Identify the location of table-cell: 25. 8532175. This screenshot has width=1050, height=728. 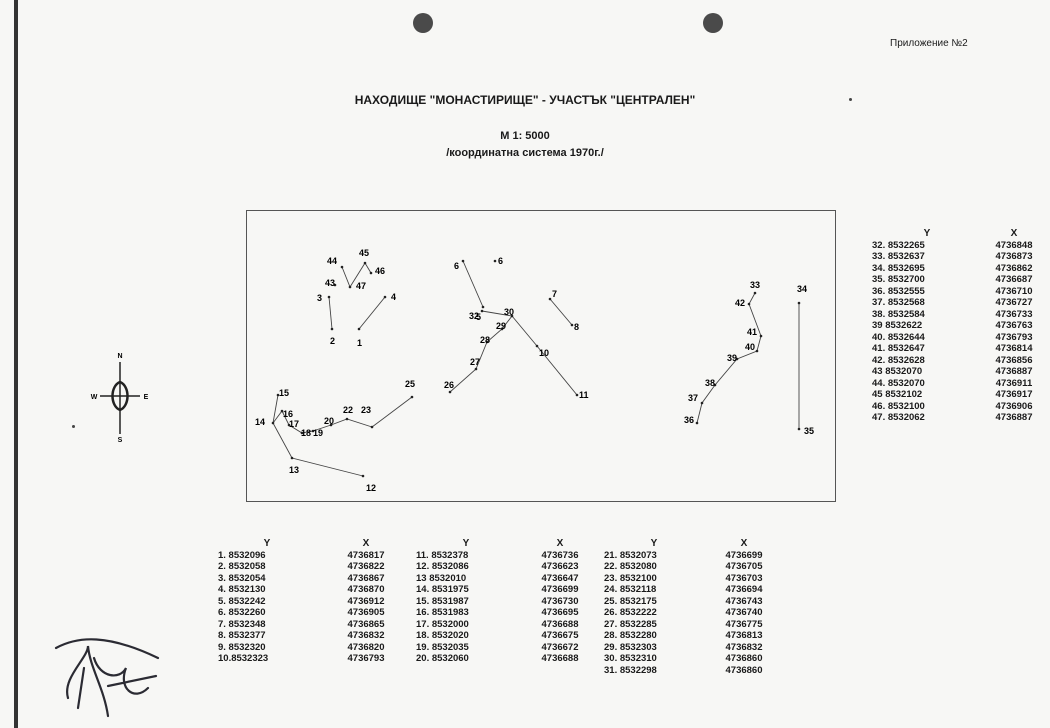
(630, 601).